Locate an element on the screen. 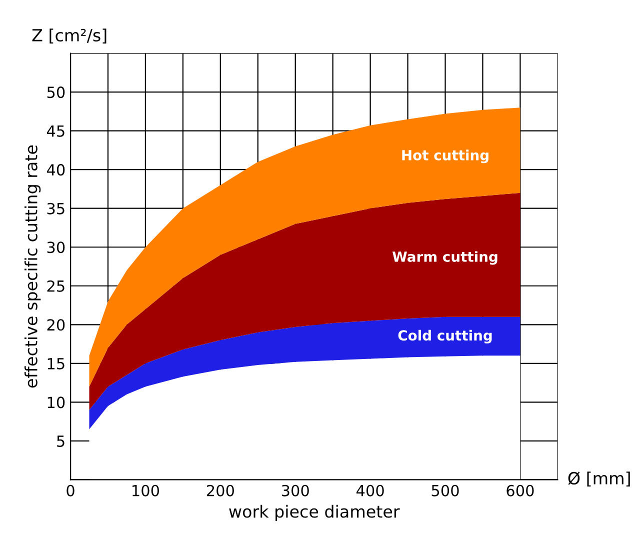  y-tick-label: 10 is located at coordinates (56, 402).